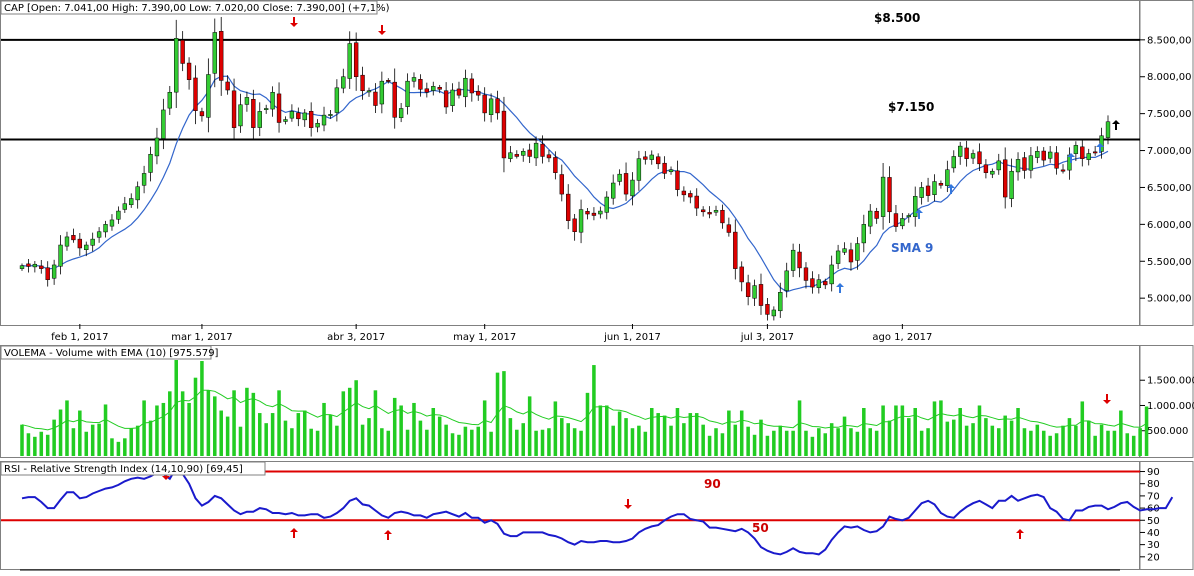 This screenshot has height=576, width=1194. I want to click on level-label-7150: $7.150, so click(911, 107).